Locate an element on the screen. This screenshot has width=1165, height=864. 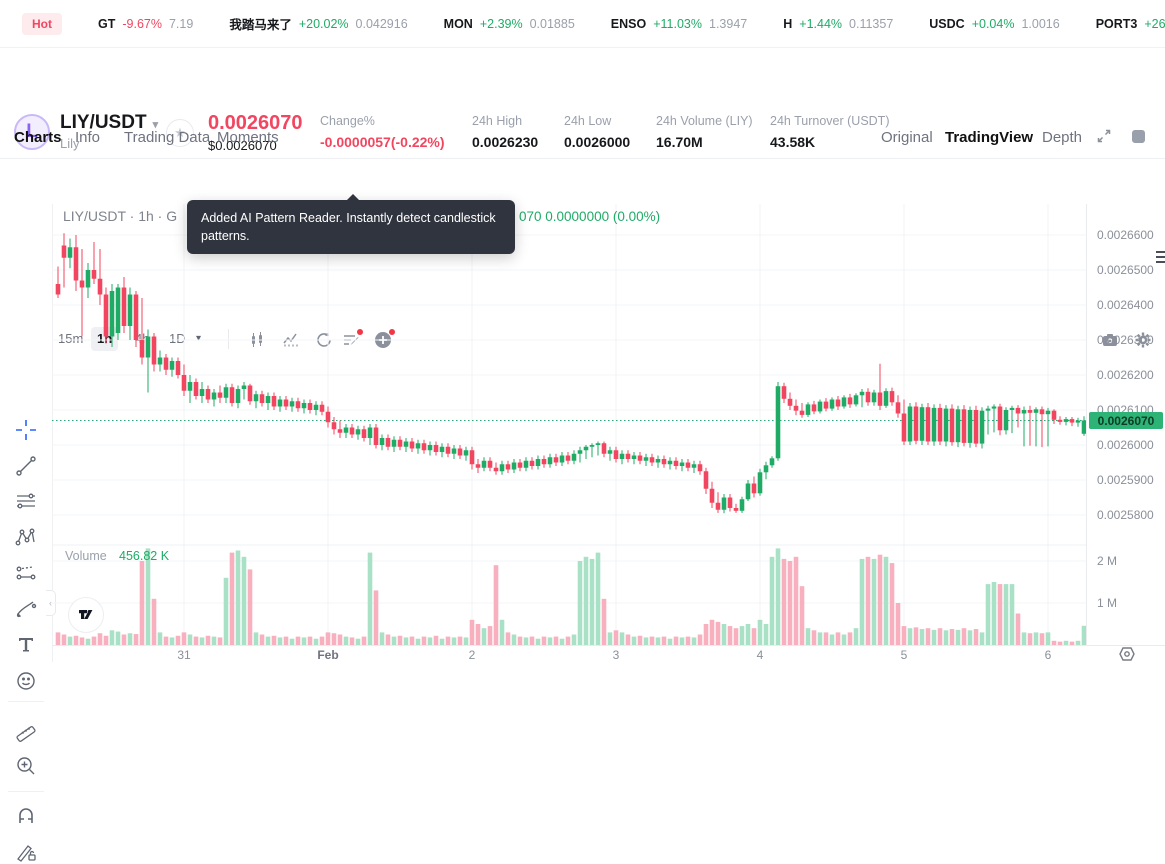
time-axis-label: 5 is located at coordinates (904, 655).